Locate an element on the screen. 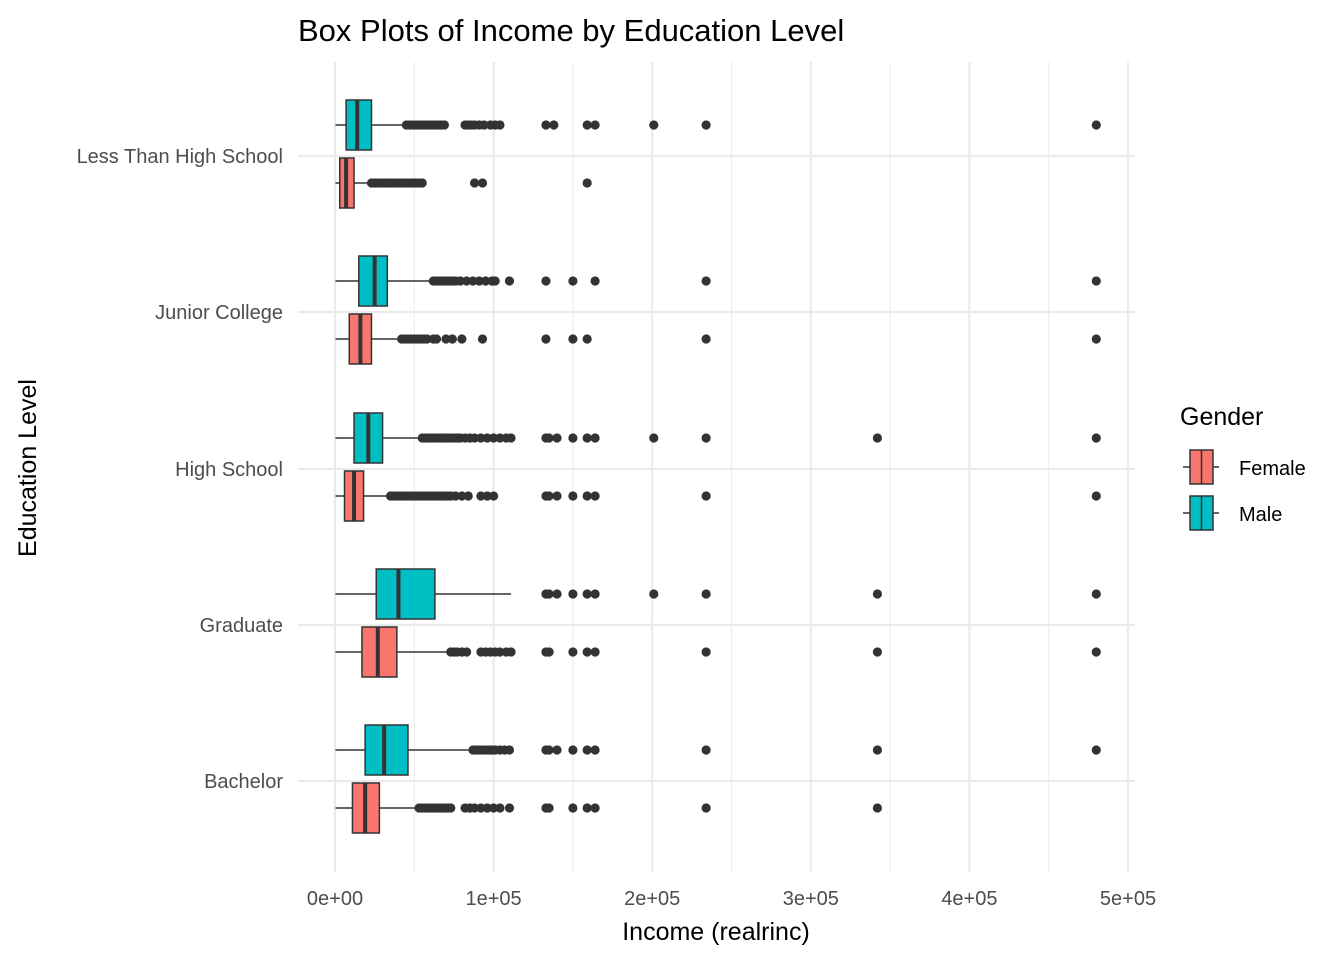  legend-label: Male is located at coordinates (1260, 515).